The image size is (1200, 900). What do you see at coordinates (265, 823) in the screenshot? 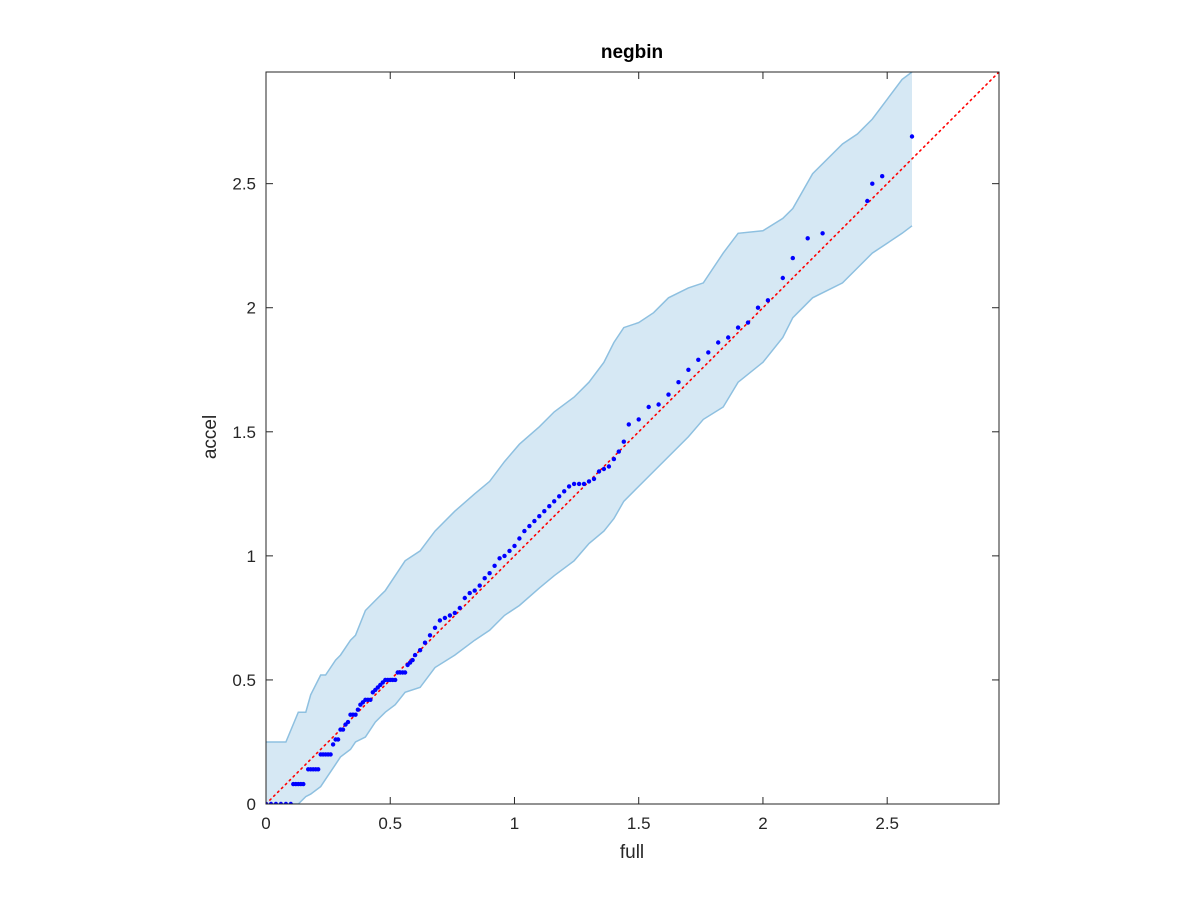
I see `x-tick-label: 0` at bounding box center [265, 823].